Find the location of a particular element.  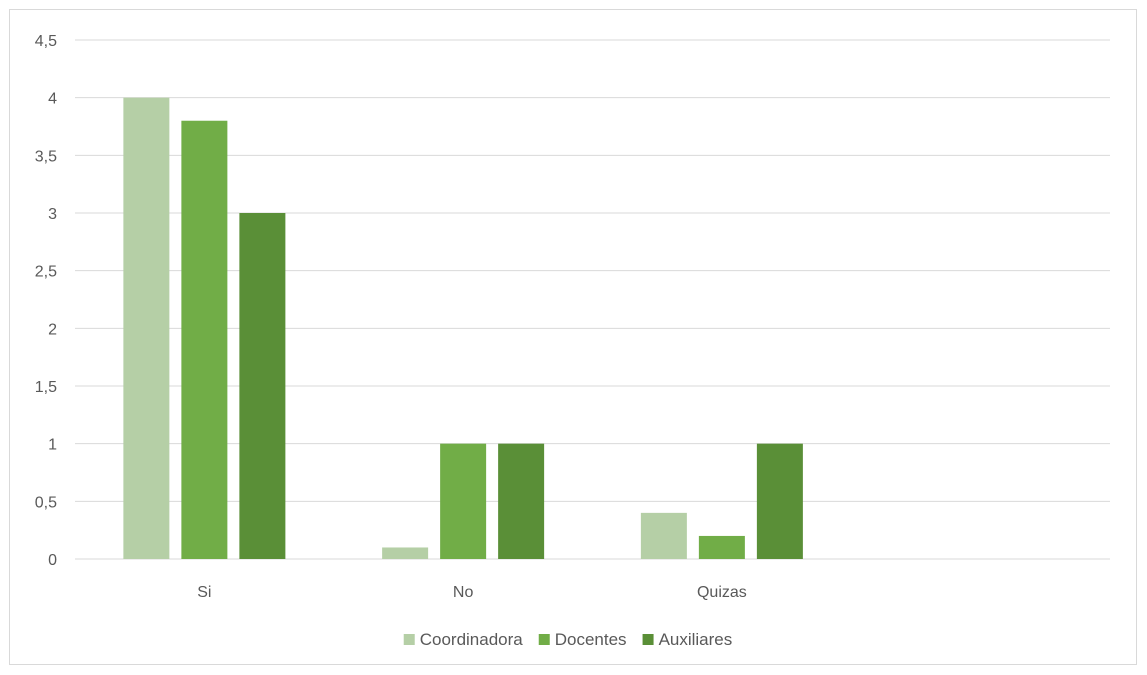

x-axis-tick-labels: Si No Quizas is located at coordinates (472, 592).